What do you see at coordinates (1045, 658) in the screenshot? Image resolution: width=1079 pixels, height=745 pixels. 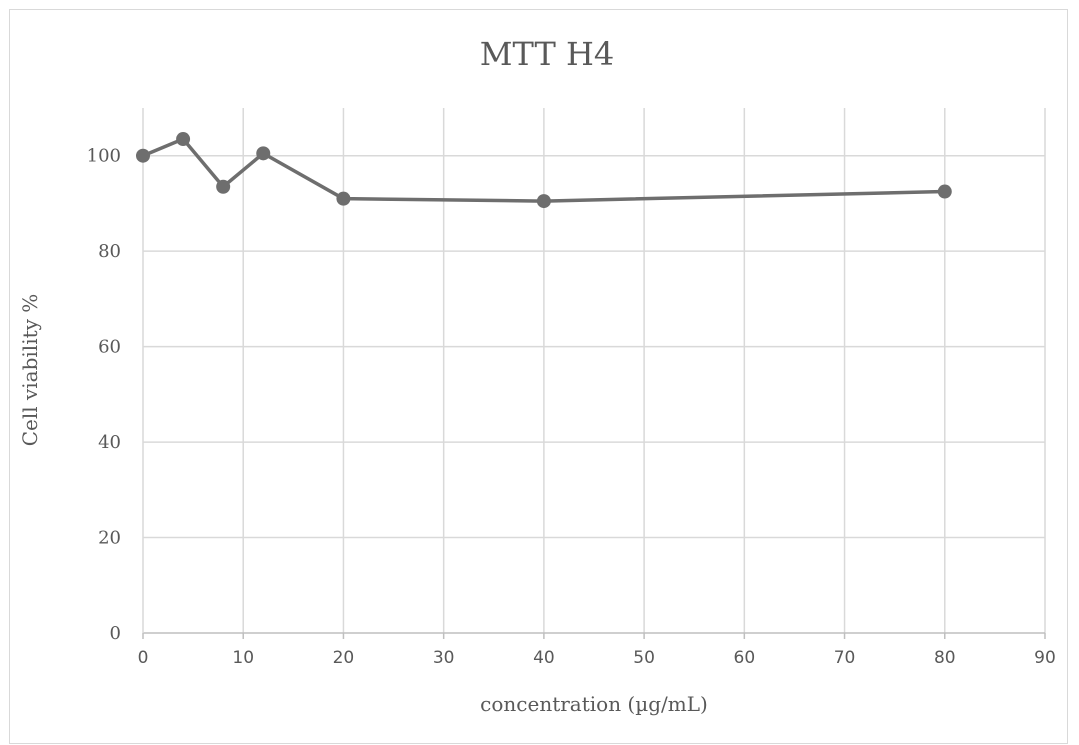 I see `x-tick-label: 90` at bounding box center [1045, 658].